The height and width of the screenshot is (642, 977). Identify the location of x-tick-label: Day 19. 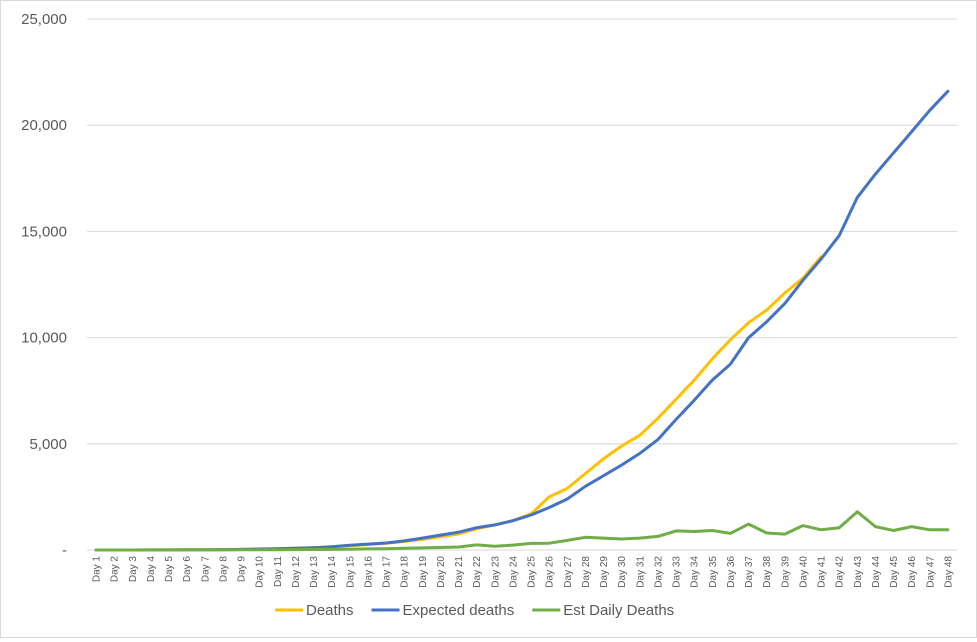
(423, 572).